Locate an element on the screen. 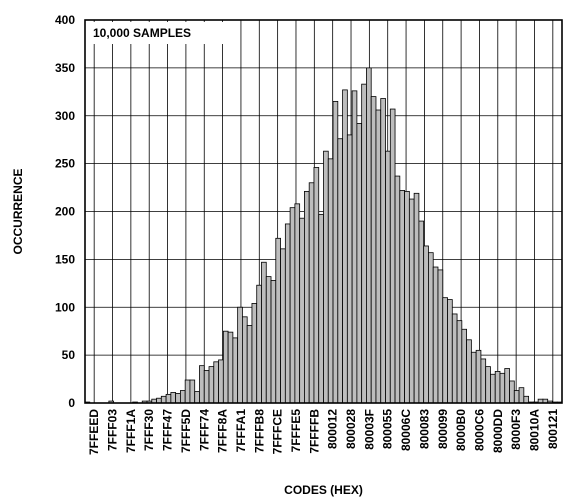  x-tick-label: 7FFFA1 is located at coordinates (241, 431).